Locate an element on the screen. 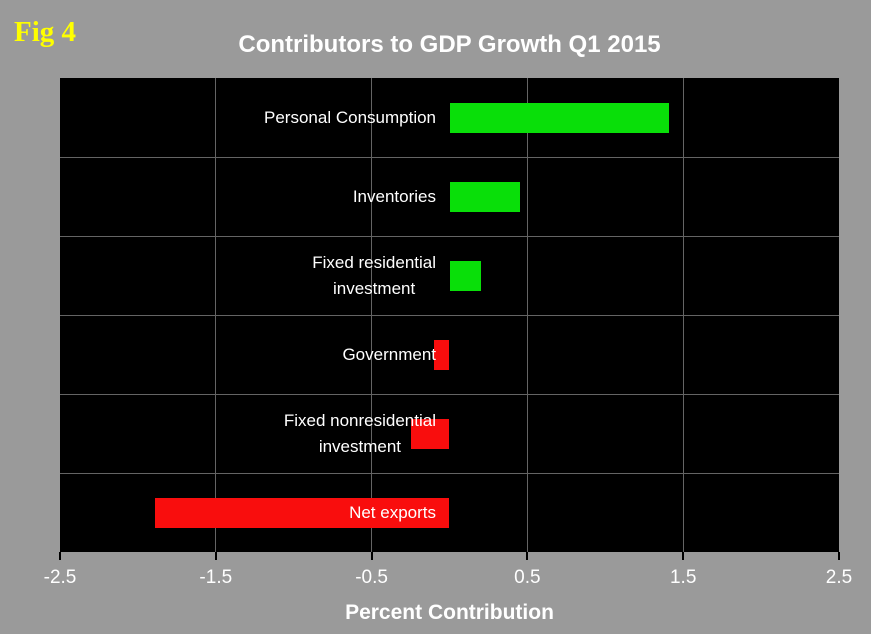  bar-inventories is located at coordinates (484, 196).